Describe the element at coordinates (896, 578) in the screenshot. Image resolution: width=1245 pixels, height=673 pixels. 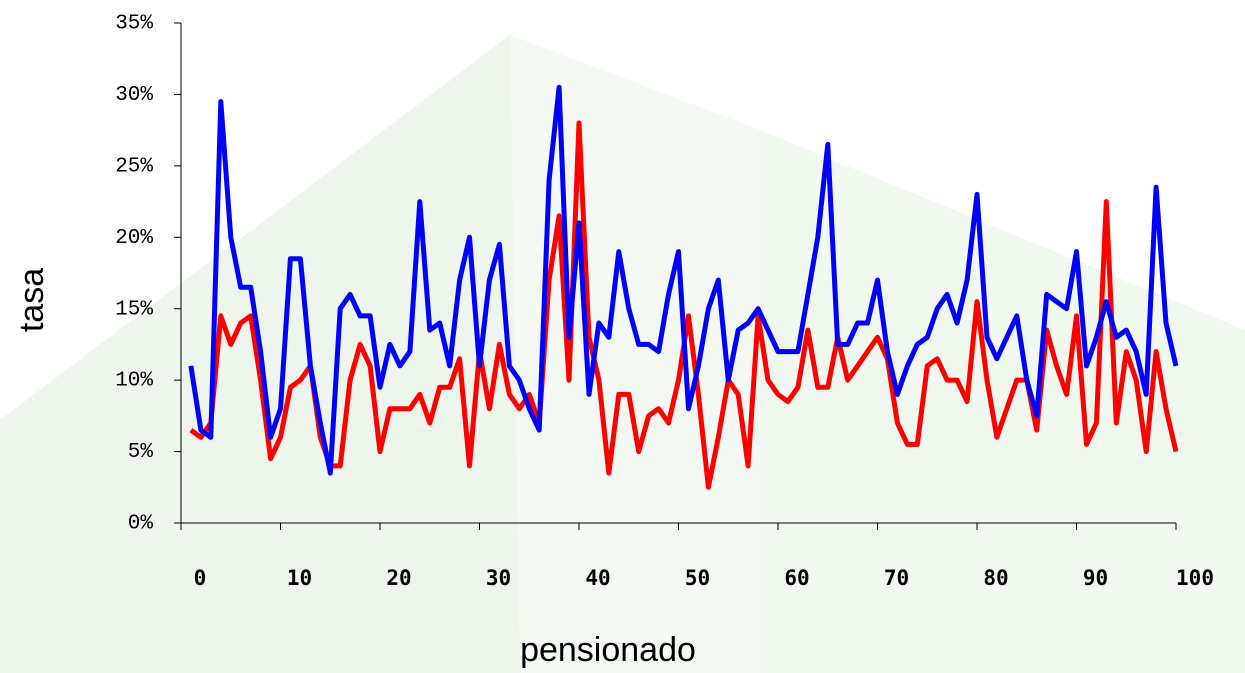
I see `x-tick-label: 70` at that location.